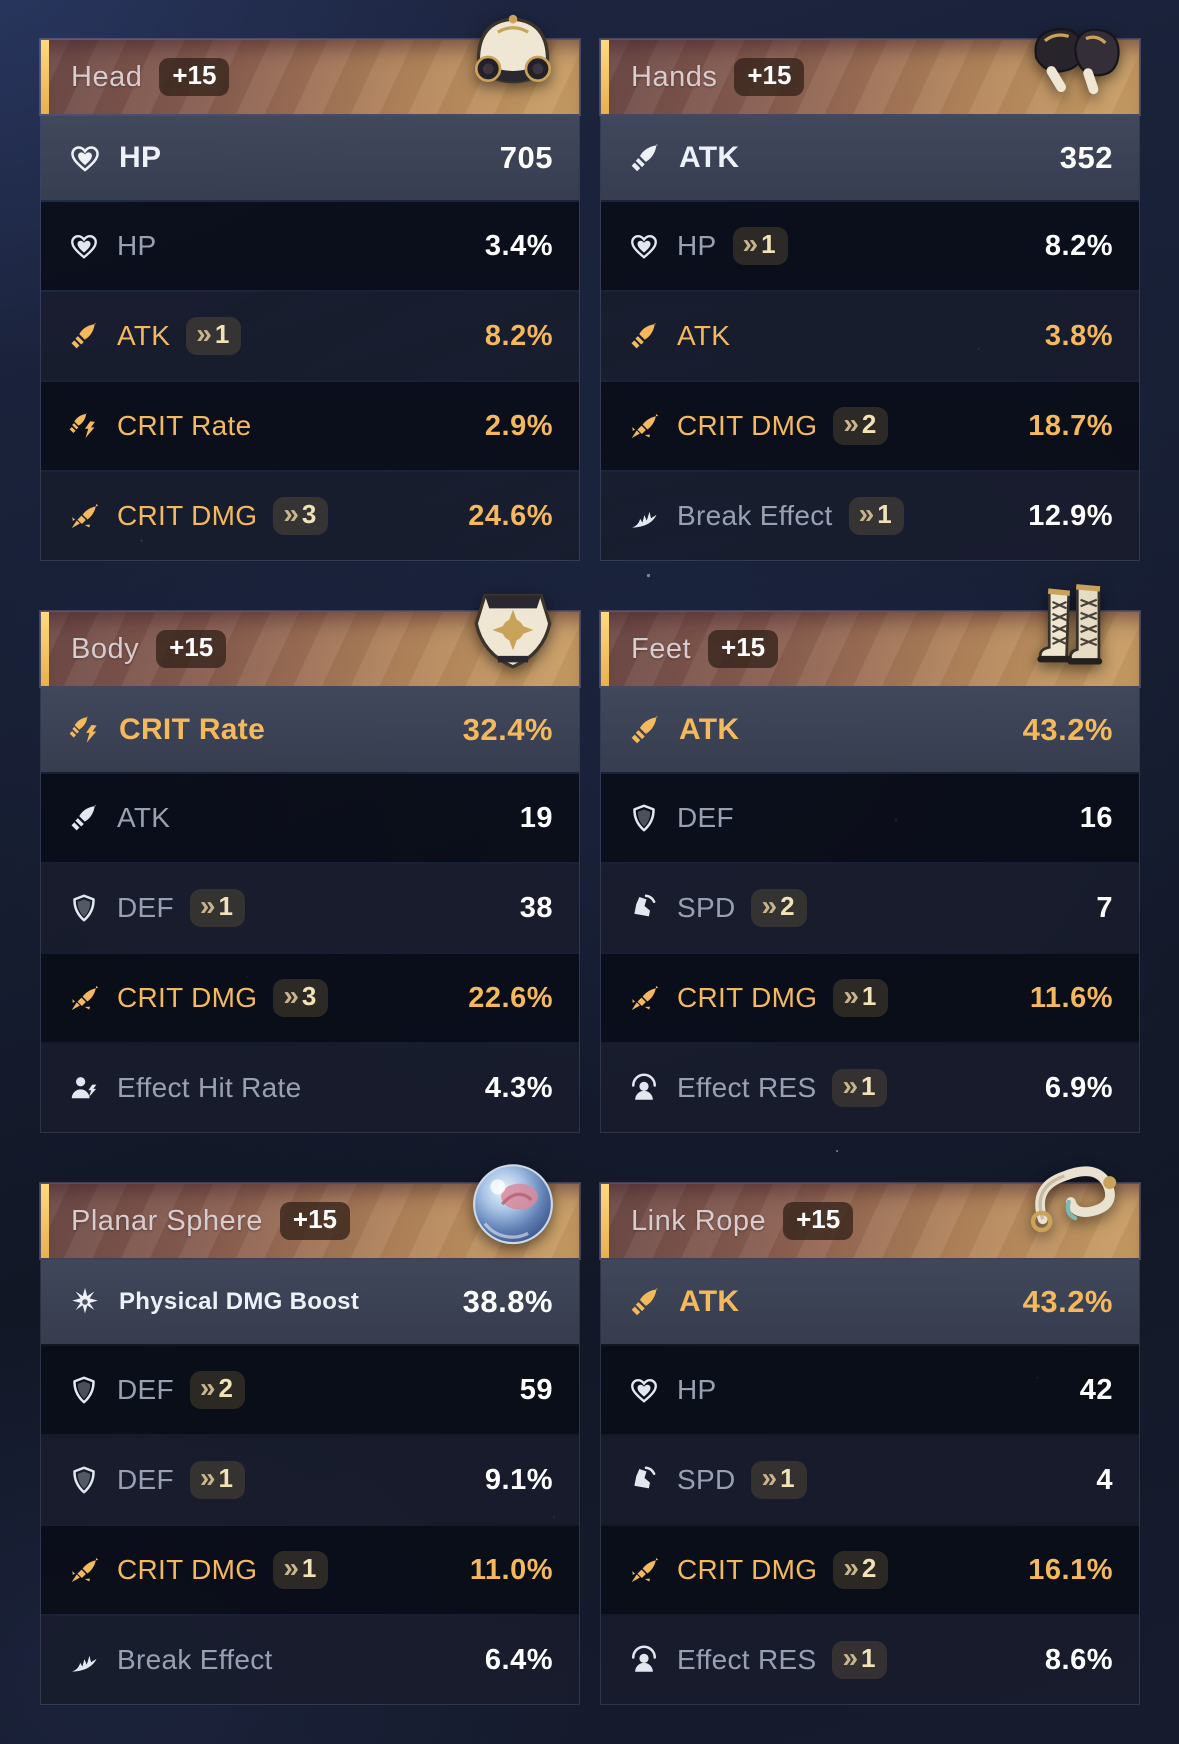  What do you see at coordinates (706, 907) in the screenshot?
I see `substat-label: SPD` at bounding box center [706, 907].